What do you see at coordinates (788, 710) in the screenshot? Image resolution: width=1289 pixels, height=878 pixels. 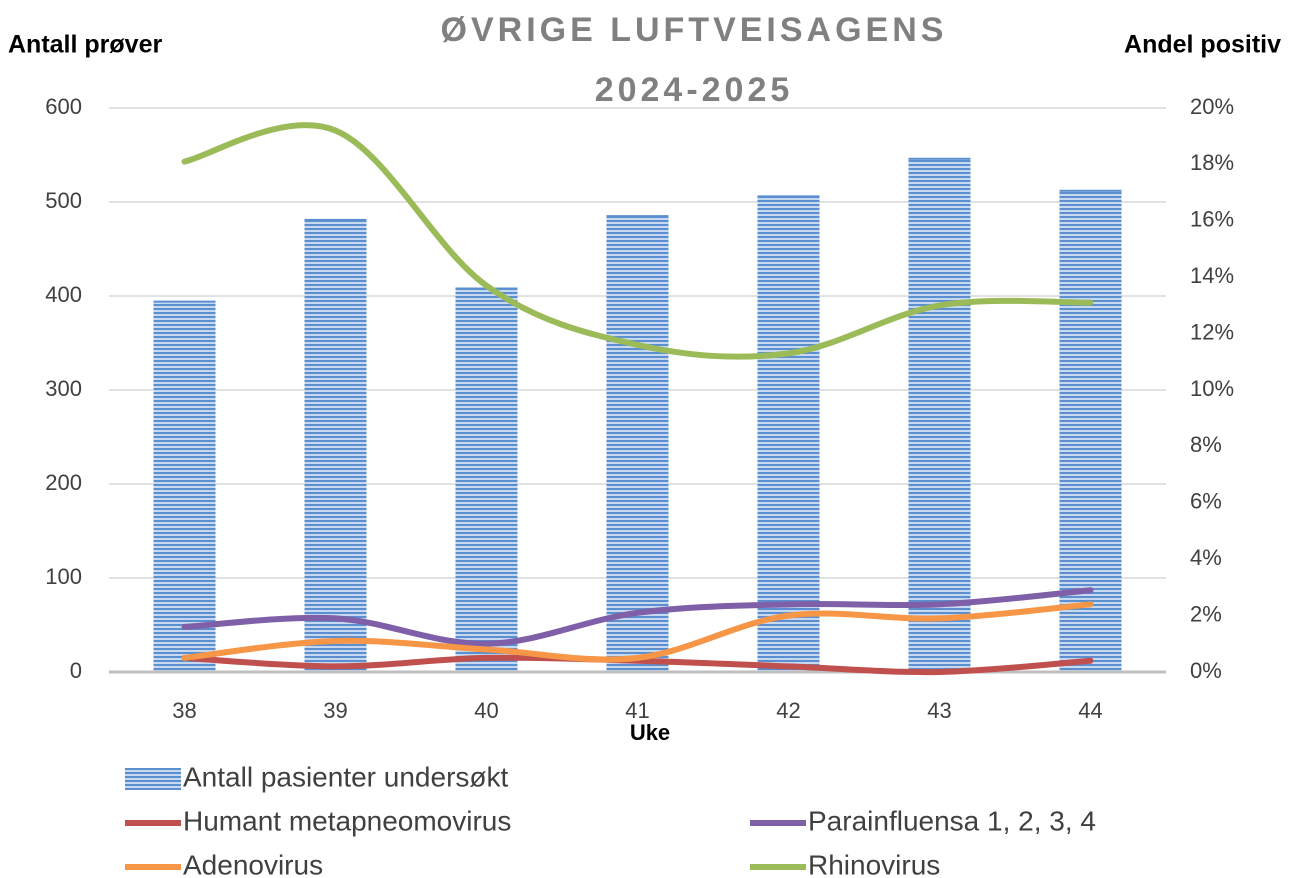 I see `x-tick-label: 42` at bounding box center [788, 710].